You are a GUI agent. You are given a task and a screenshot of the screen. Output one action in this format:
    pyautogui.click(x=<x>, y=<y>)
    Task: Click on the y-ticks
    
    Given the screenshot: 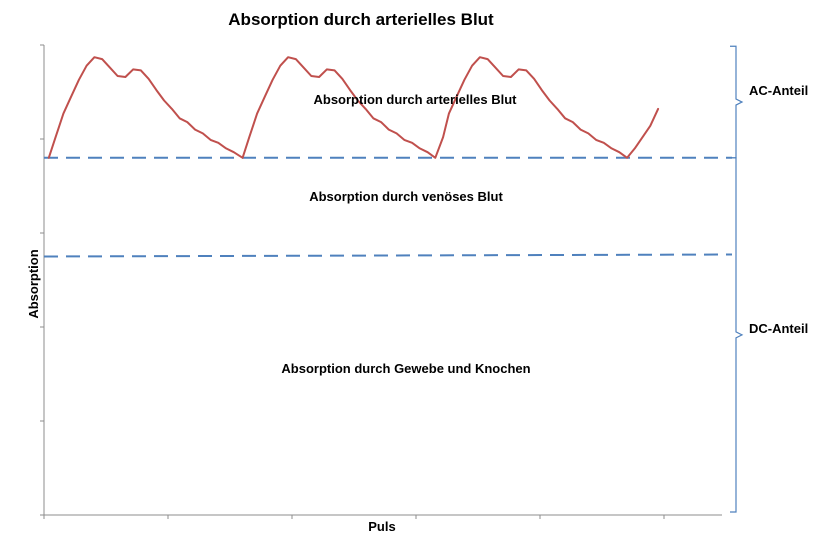 What is the action you would take?
    pyautogui.click(x=42, y=280)
    